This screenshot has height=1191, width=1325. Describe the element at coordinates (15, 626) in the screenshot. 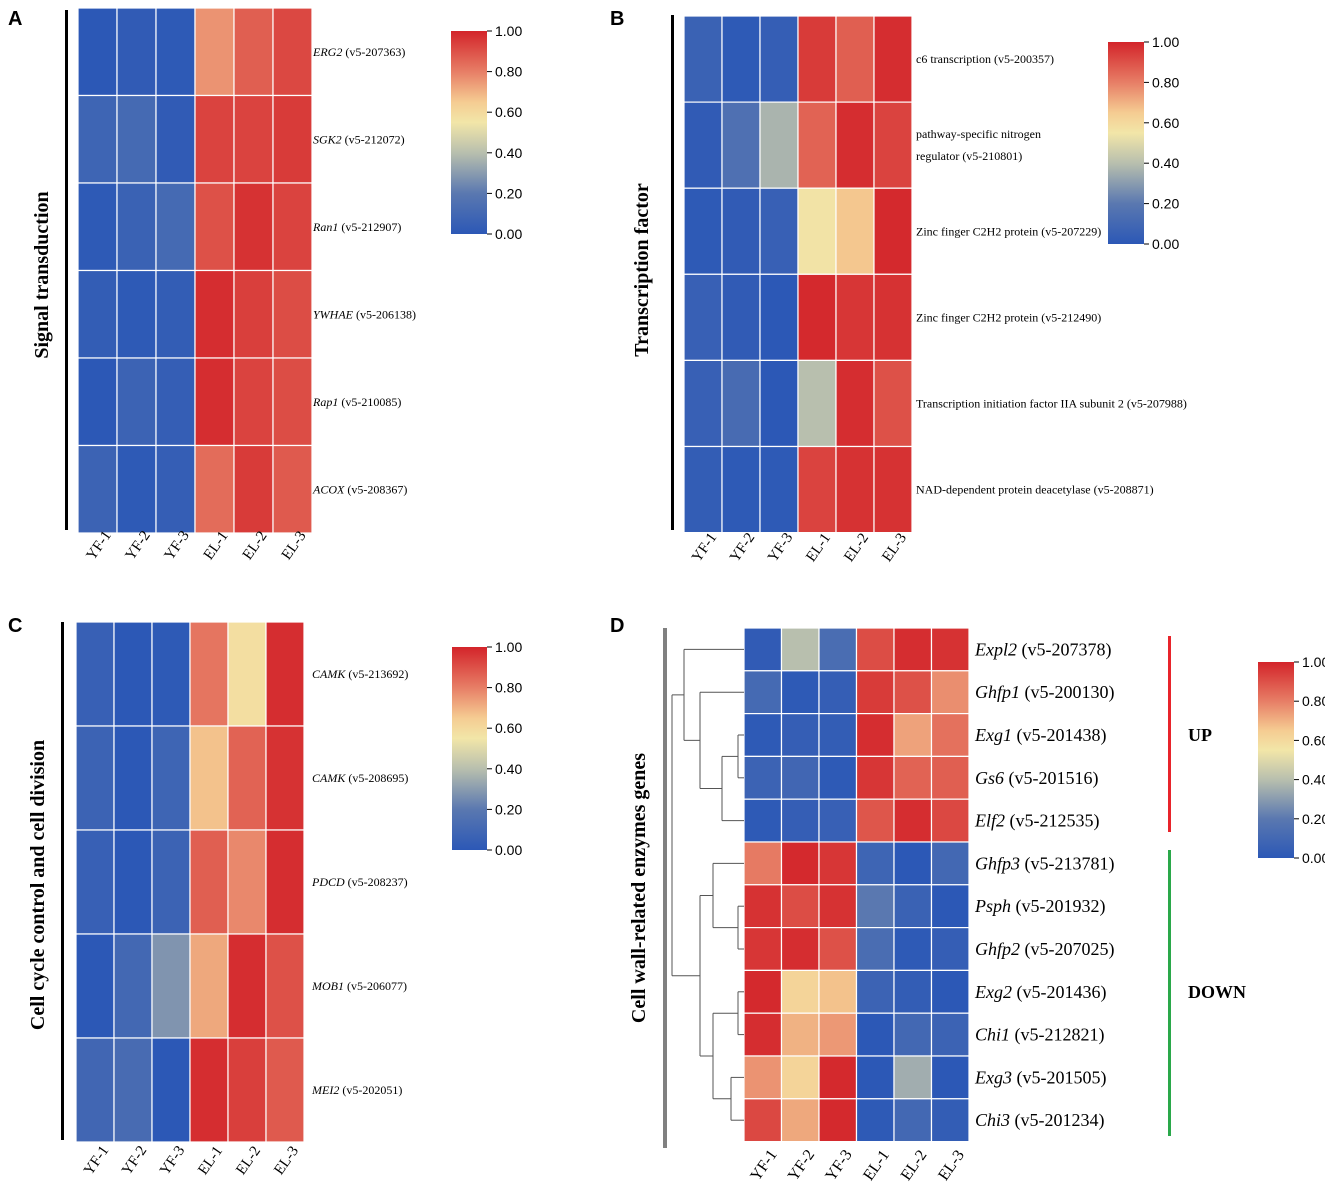

I see `panel-label: C` at that location.